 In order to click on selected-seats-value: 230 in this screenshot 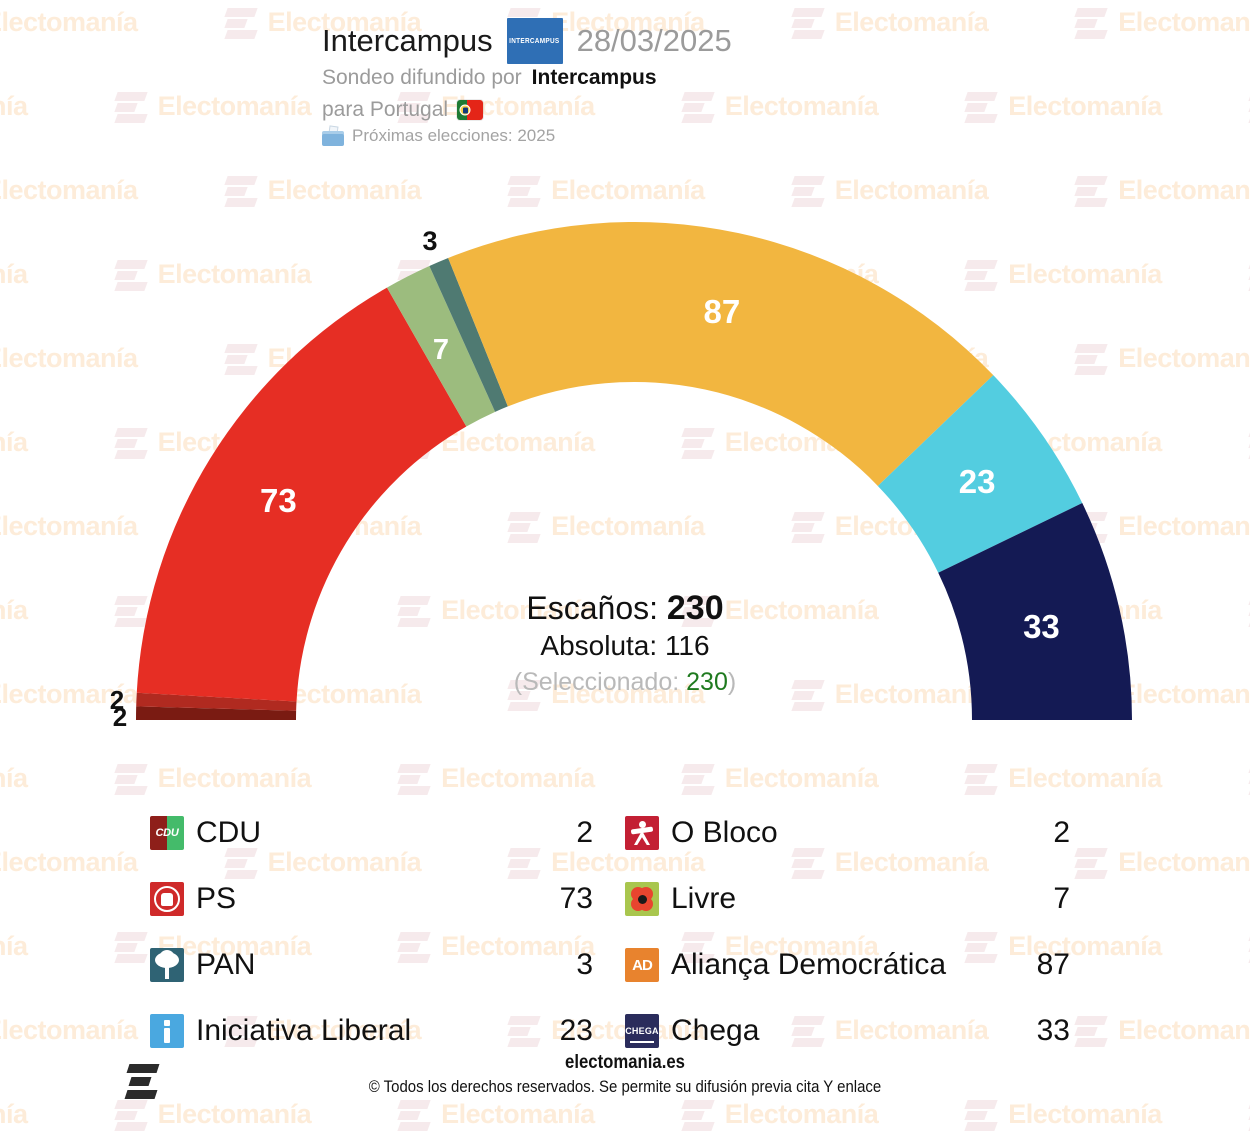, I will do `click(707, 681)`.